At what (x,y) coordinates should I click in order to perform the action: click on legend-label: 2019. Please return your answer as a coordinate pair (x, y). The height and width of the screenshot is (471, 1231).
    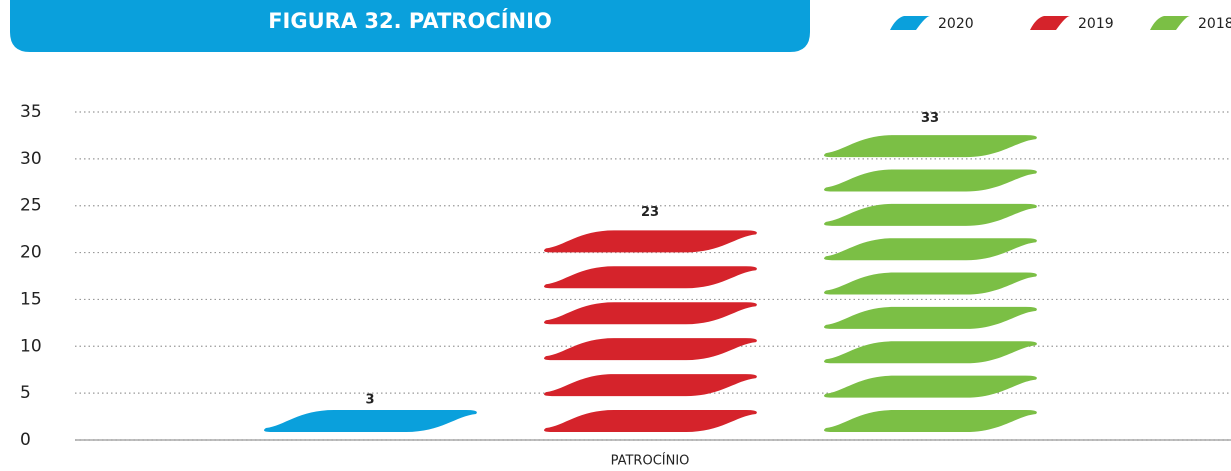
    Looking at the image, I should click on (1096, 24).